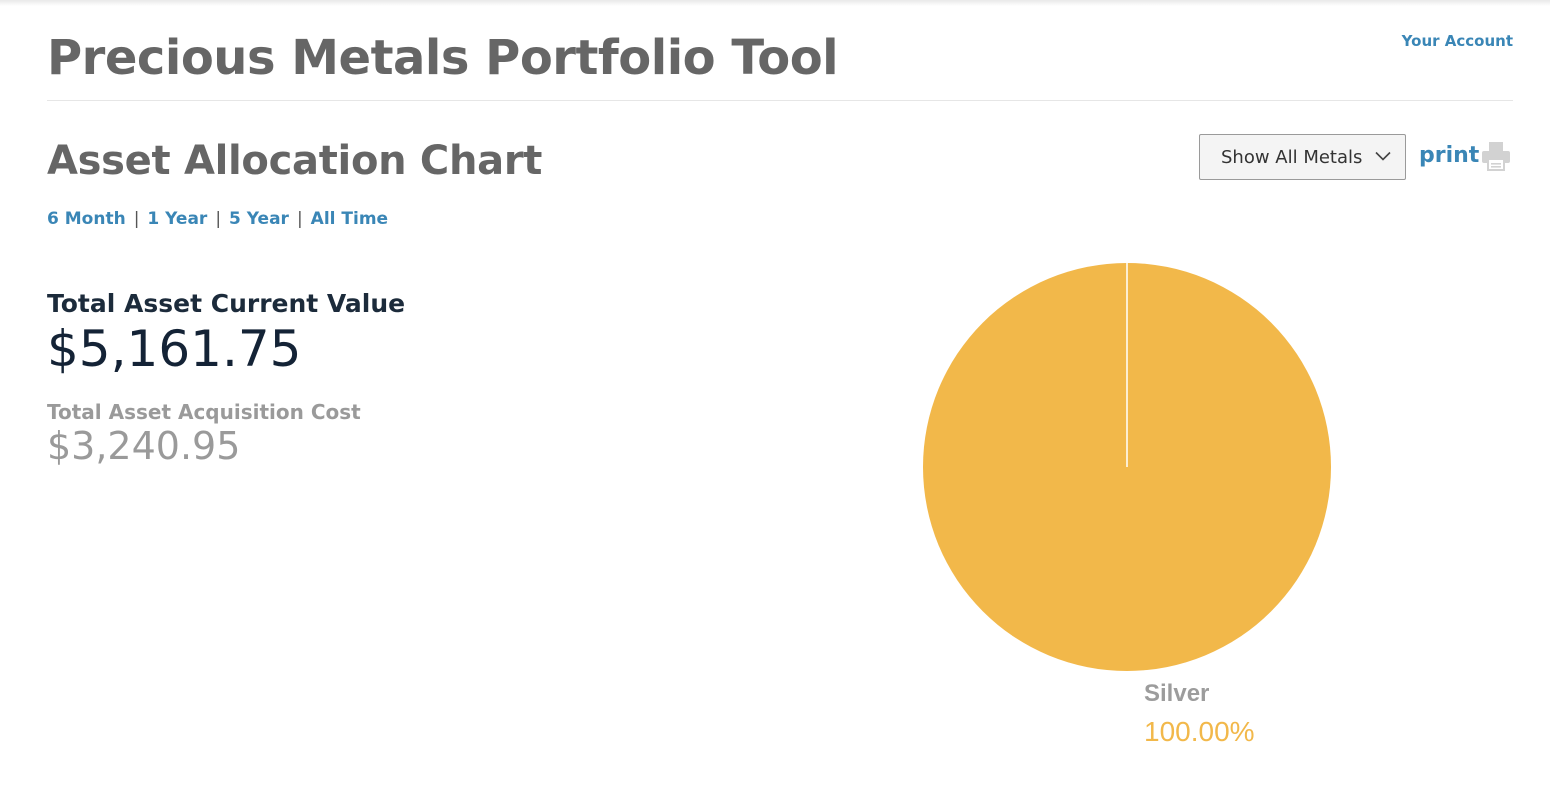  I want to click on current-value: $5,161.75, so click(174, 349).